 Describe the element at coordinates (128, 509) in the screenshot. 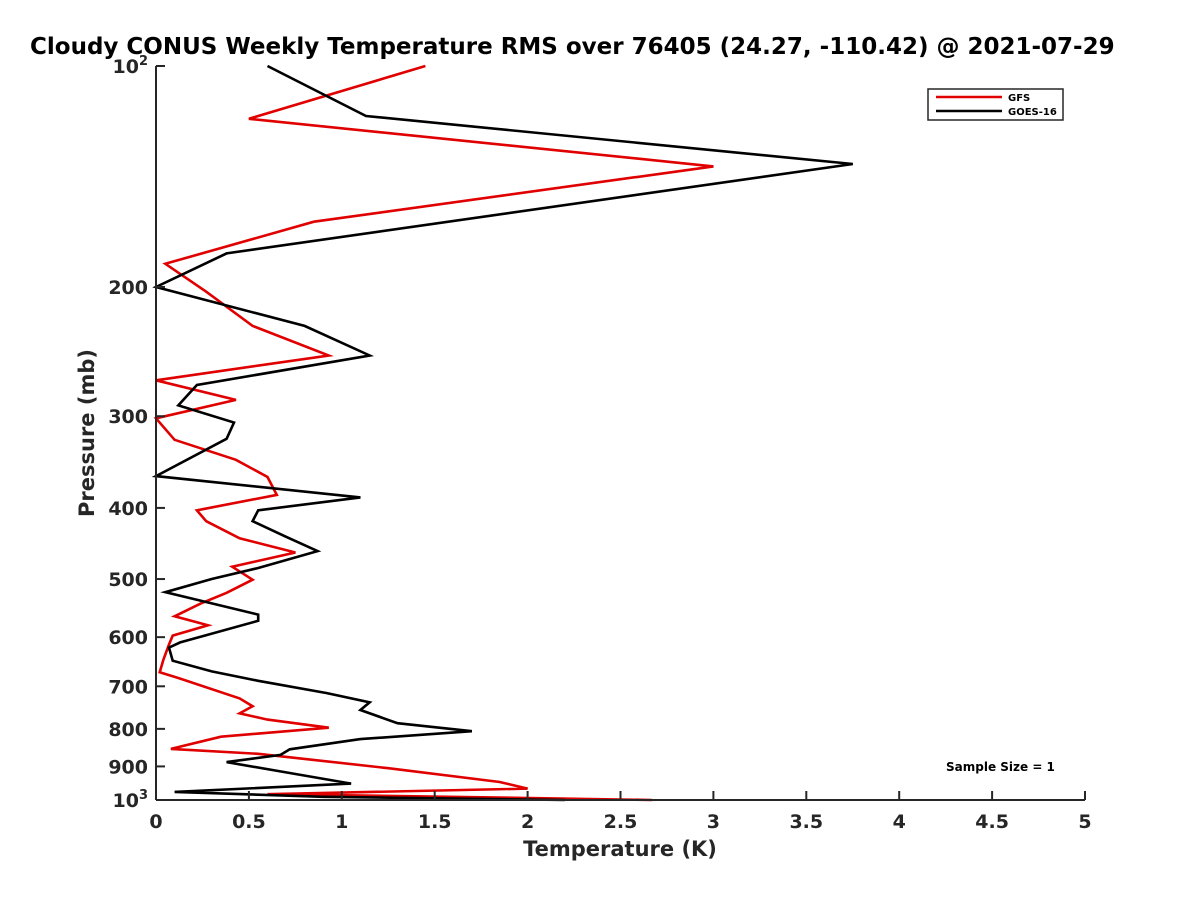

I see `y-tick-label: 400` at that location.